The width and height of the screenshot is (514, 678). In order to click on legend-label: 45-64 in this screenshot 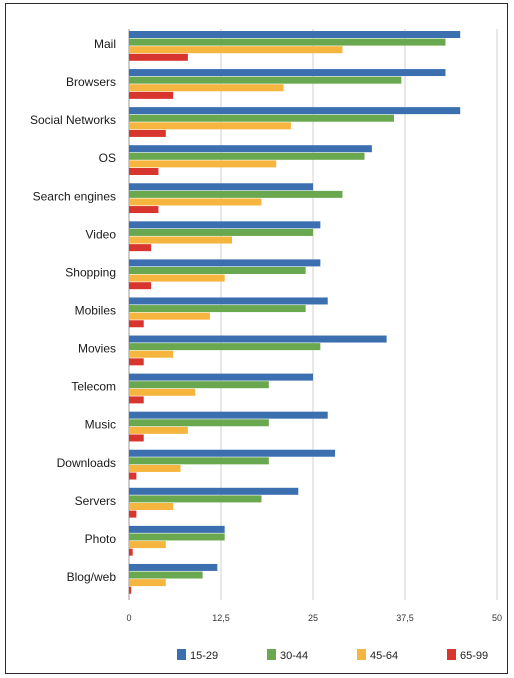, I will do `click(384, 656)`.